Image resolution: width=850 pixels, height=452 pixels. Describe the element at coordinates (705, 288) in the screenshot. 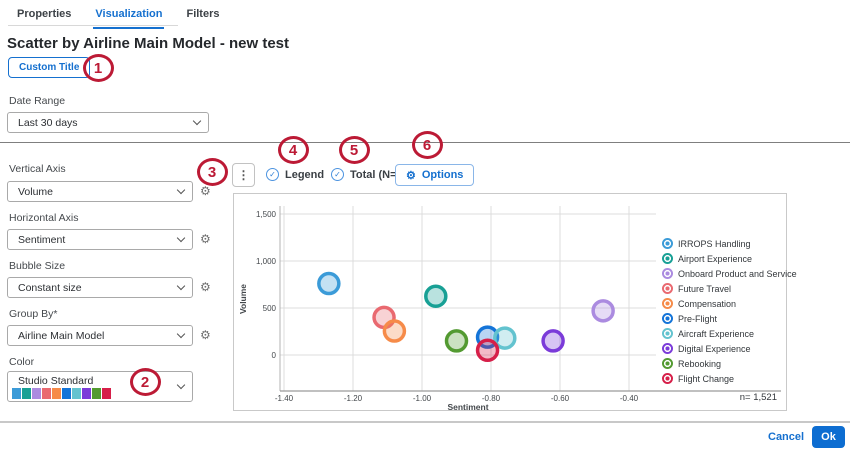

I see `legend-item-label: Future Travel` at that location.